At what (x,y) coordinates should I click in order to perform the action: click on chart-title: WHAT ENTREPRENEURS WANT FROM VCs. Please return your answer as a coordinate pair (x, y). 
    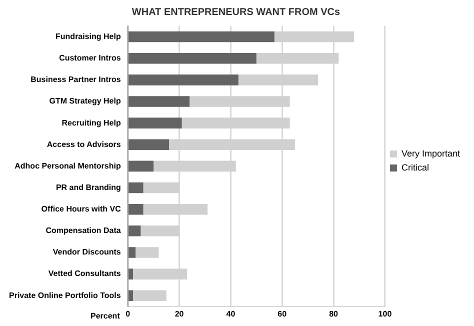
    Looking at the image, I should click on (236, 12).